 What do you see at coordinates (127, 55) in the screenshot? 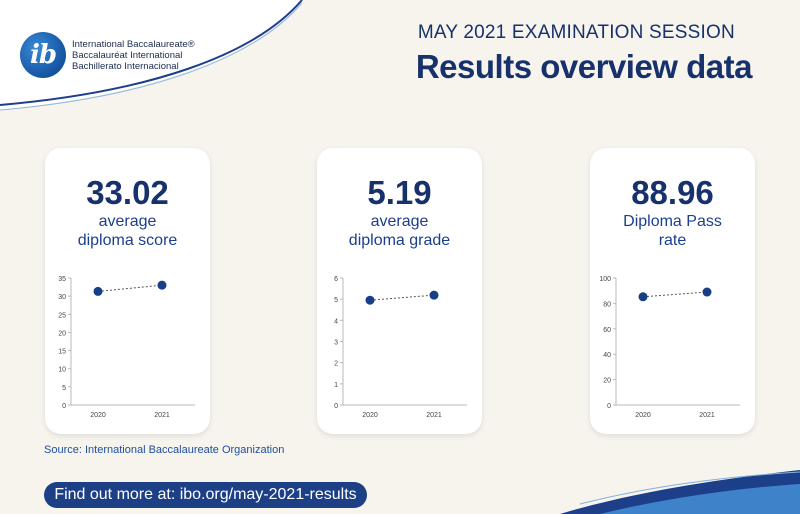
I see `logo-line-2: Baccalauréat International` at bounding box center [127, 55].